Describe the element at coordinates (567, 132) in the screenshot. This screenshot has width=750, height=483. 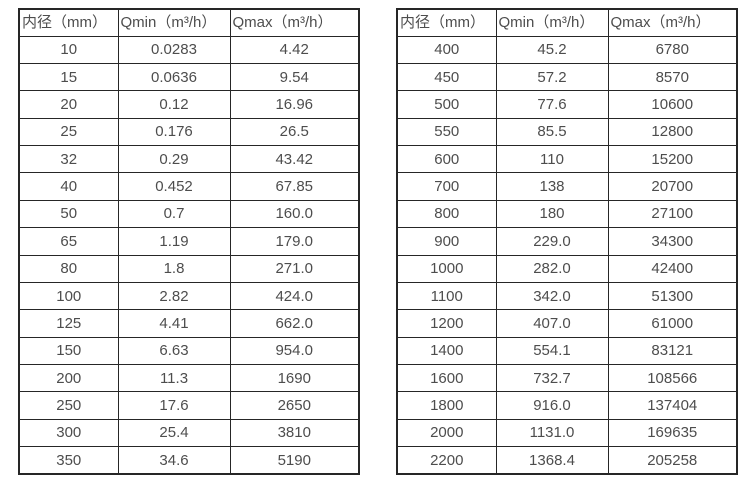
I see `table-row: 550 85.5 12800` at that location.